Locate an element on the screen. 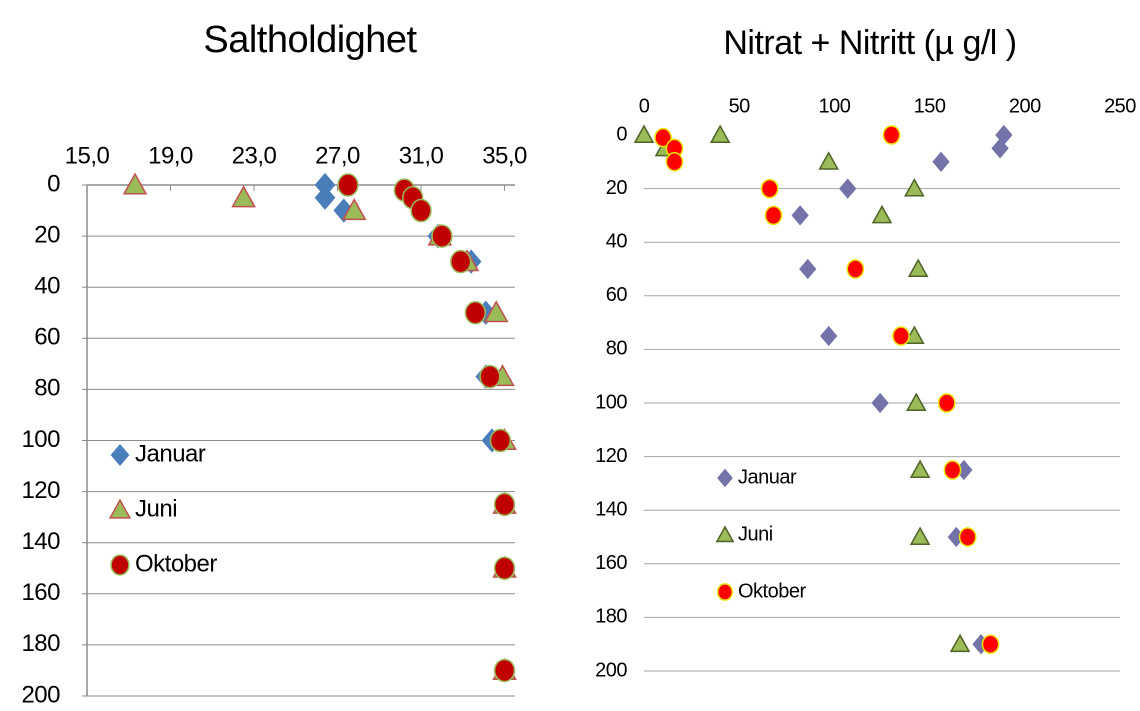 The height and width of the screenshot is (711, 1140). x-tick-label: 200 is located at coordinates (1025, 106).